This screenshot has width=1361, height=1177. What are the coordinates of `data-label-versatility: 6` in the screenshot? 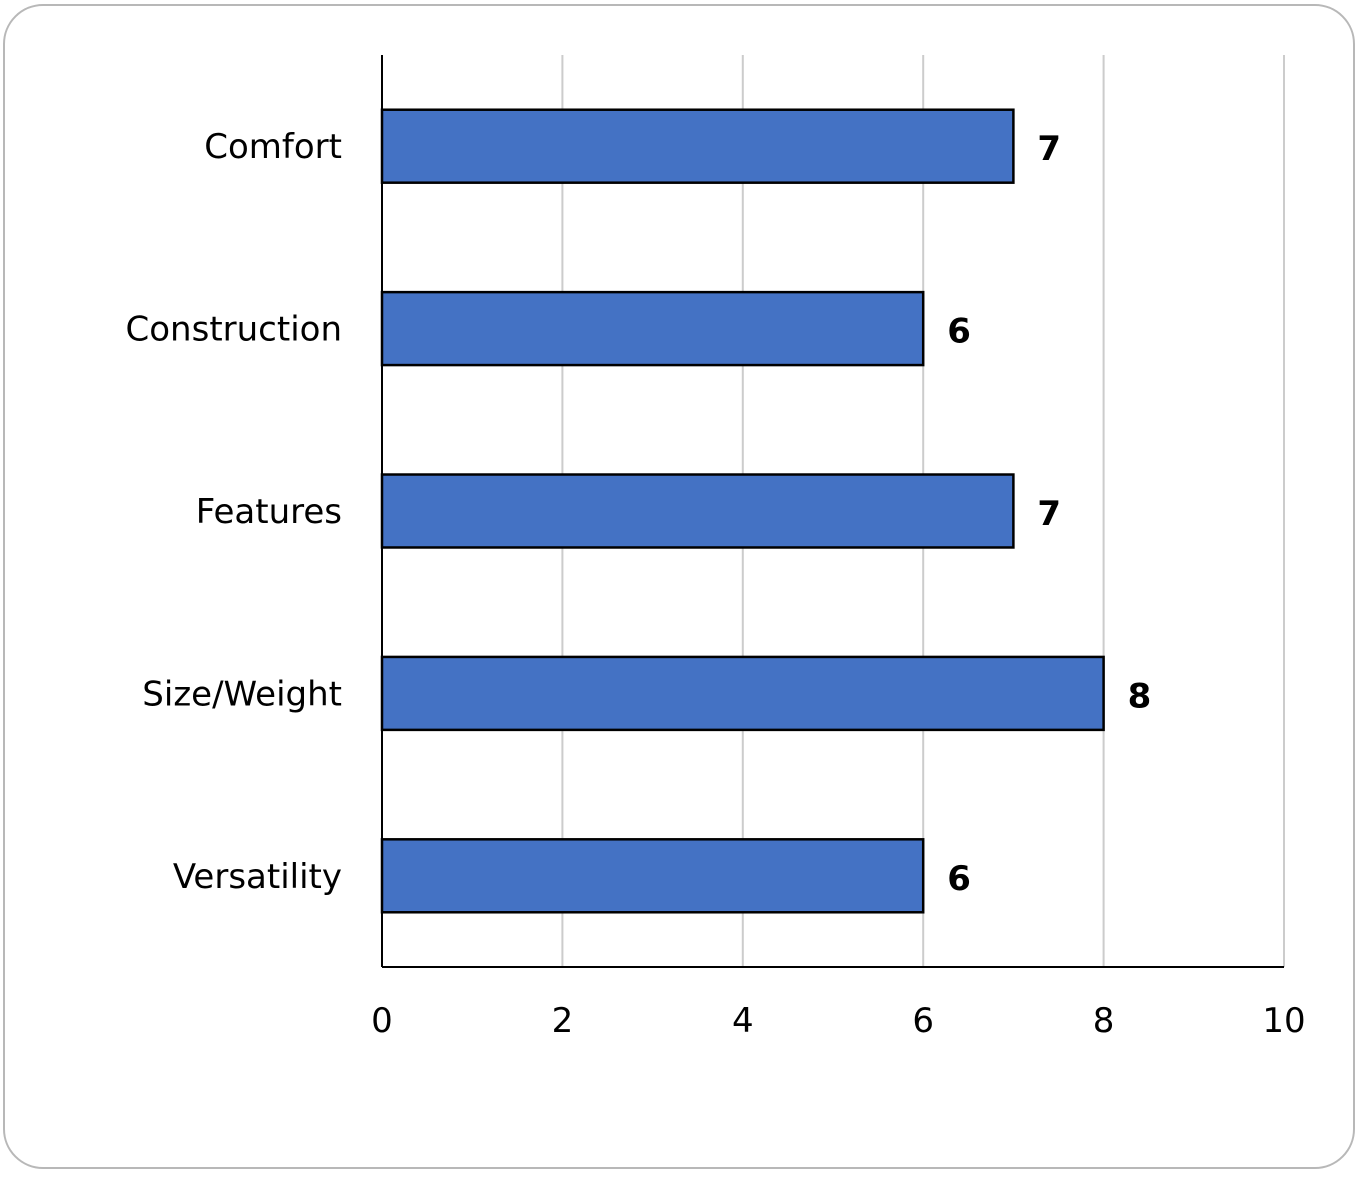 It's located at (959, 879).